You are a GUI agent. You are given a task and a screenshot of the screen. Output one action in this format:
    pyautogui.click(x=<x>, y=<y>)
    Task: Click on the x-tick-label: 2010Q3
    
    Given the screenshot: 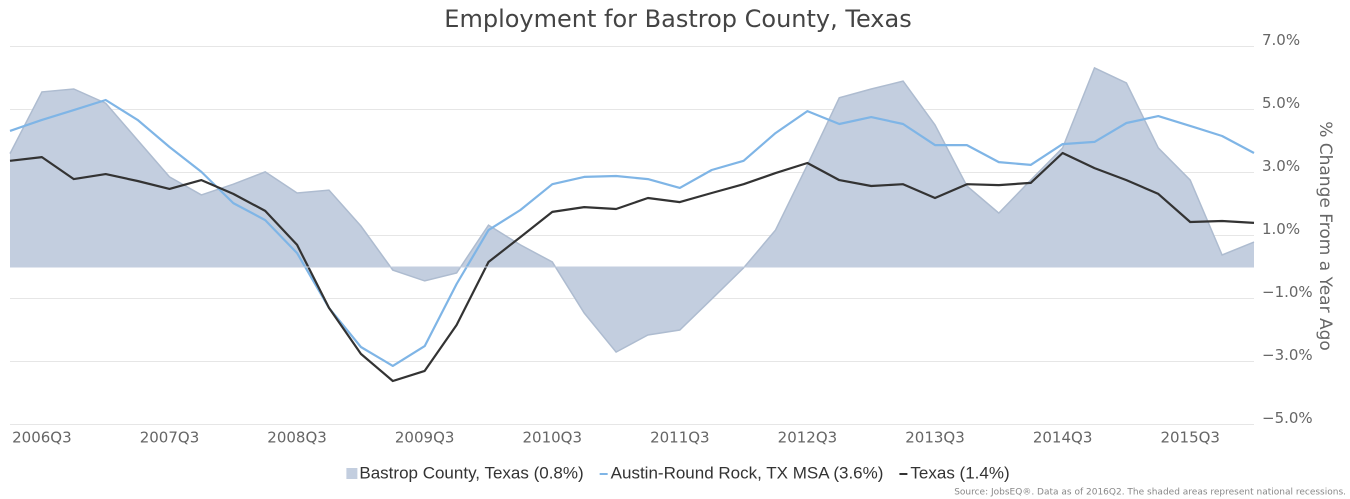 What is the action you would take?
    pyautogui.click(x=552, y=438)
    